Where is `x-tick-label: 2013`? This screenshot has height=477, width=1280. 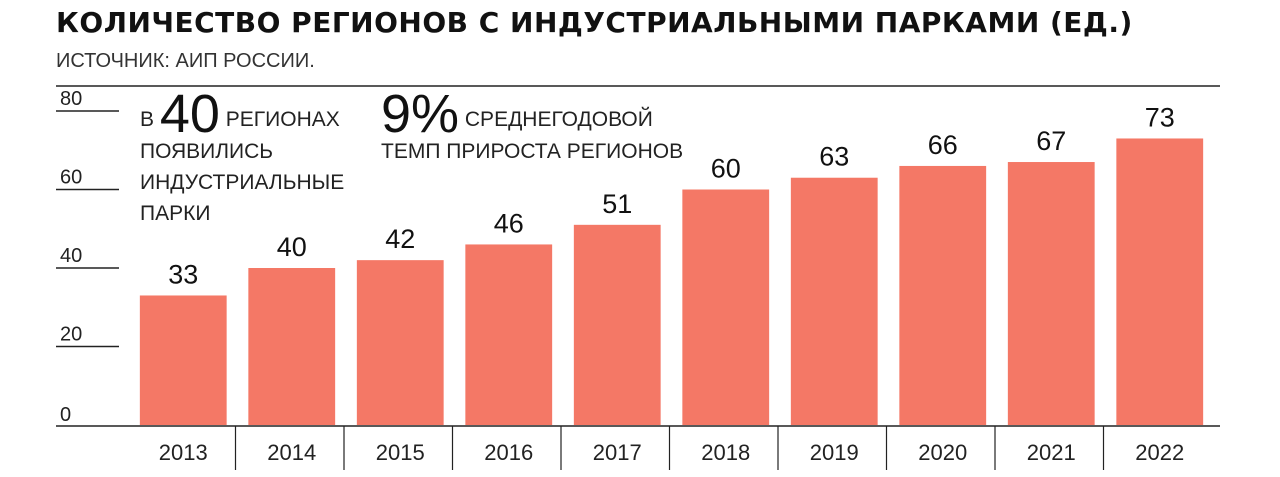
x-tick-label: 2013 is located at coordinates (183, 452).